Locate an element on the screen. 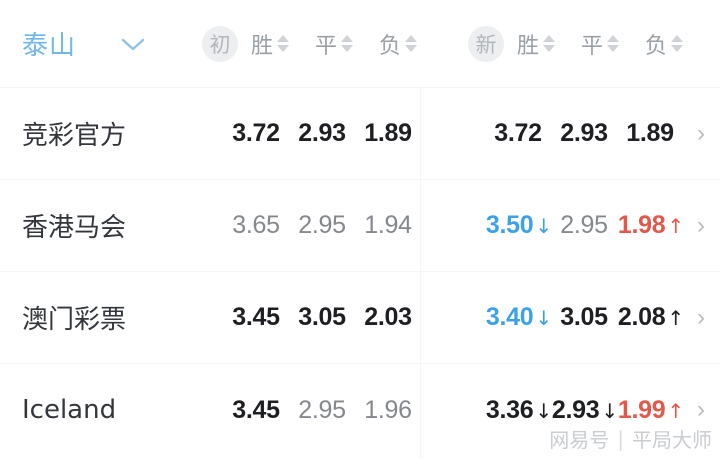  odds-cell-current-win: 3.50 ↓ is located at coordinates (519, 225).